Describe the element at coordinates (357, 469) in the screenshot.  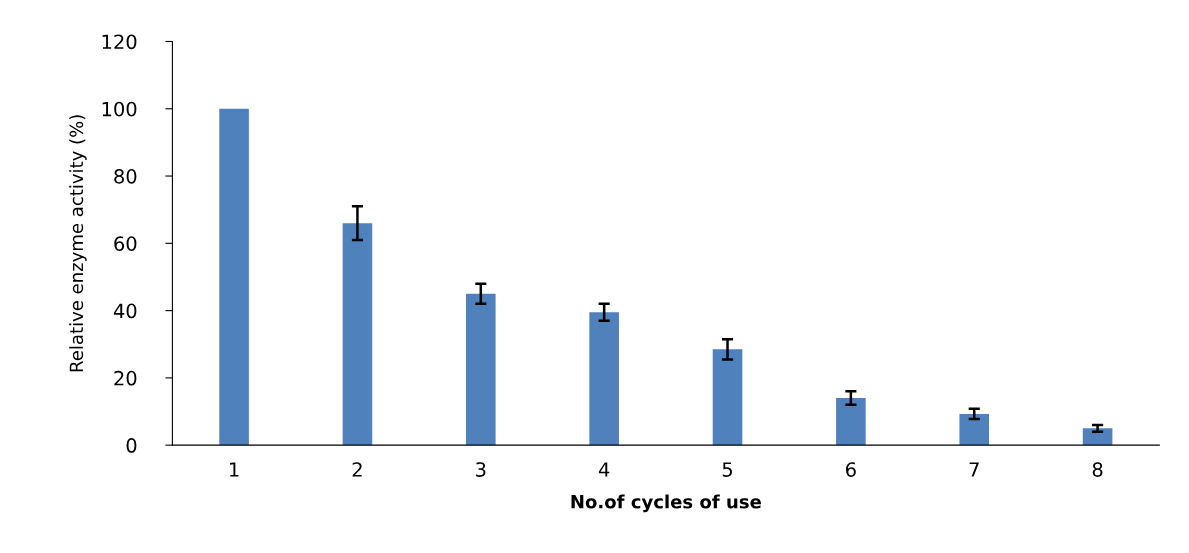
I see `x-tick-label: 2` at that location.